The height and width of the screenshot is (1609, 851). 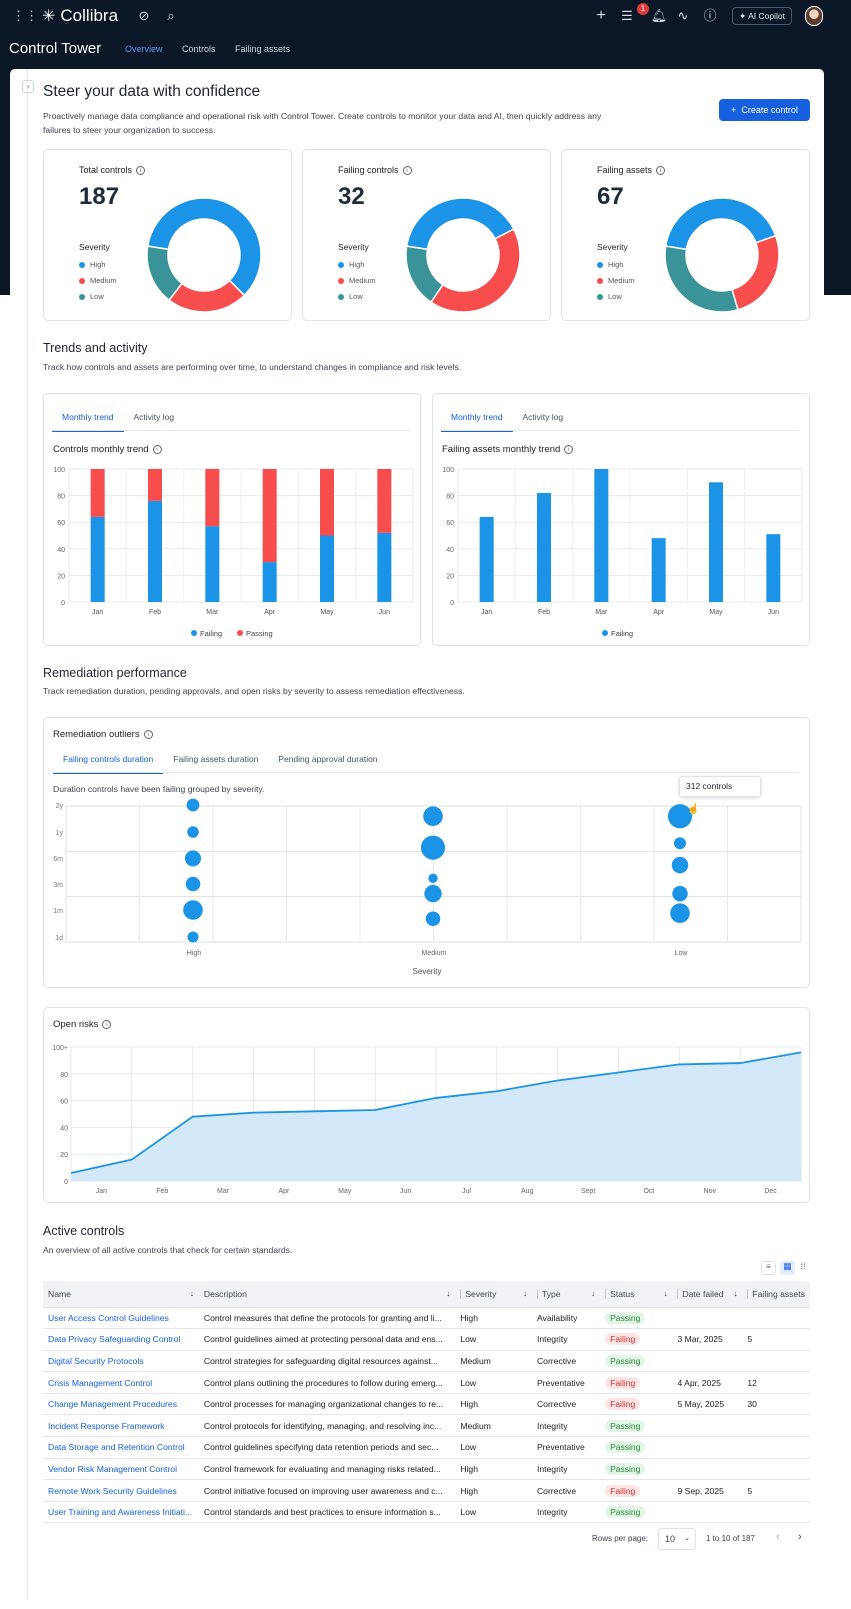 I want to click on table-cell: High, so click(x=493, y=1318).